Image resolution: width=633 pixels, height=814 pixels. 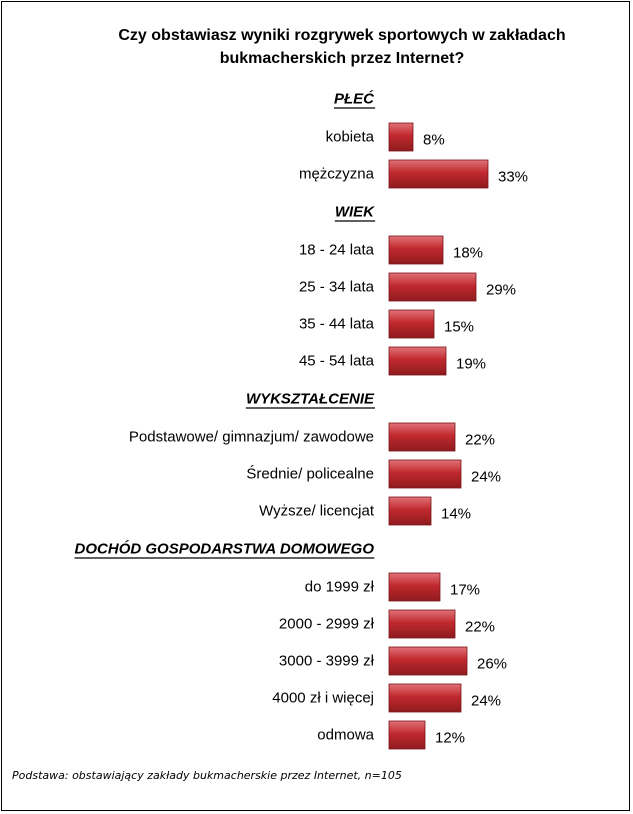 What do you see at coordinates (337, 287) in the screenshot?
I see `category-label: 25 - 34 lata` at bounding box center [337, 287].